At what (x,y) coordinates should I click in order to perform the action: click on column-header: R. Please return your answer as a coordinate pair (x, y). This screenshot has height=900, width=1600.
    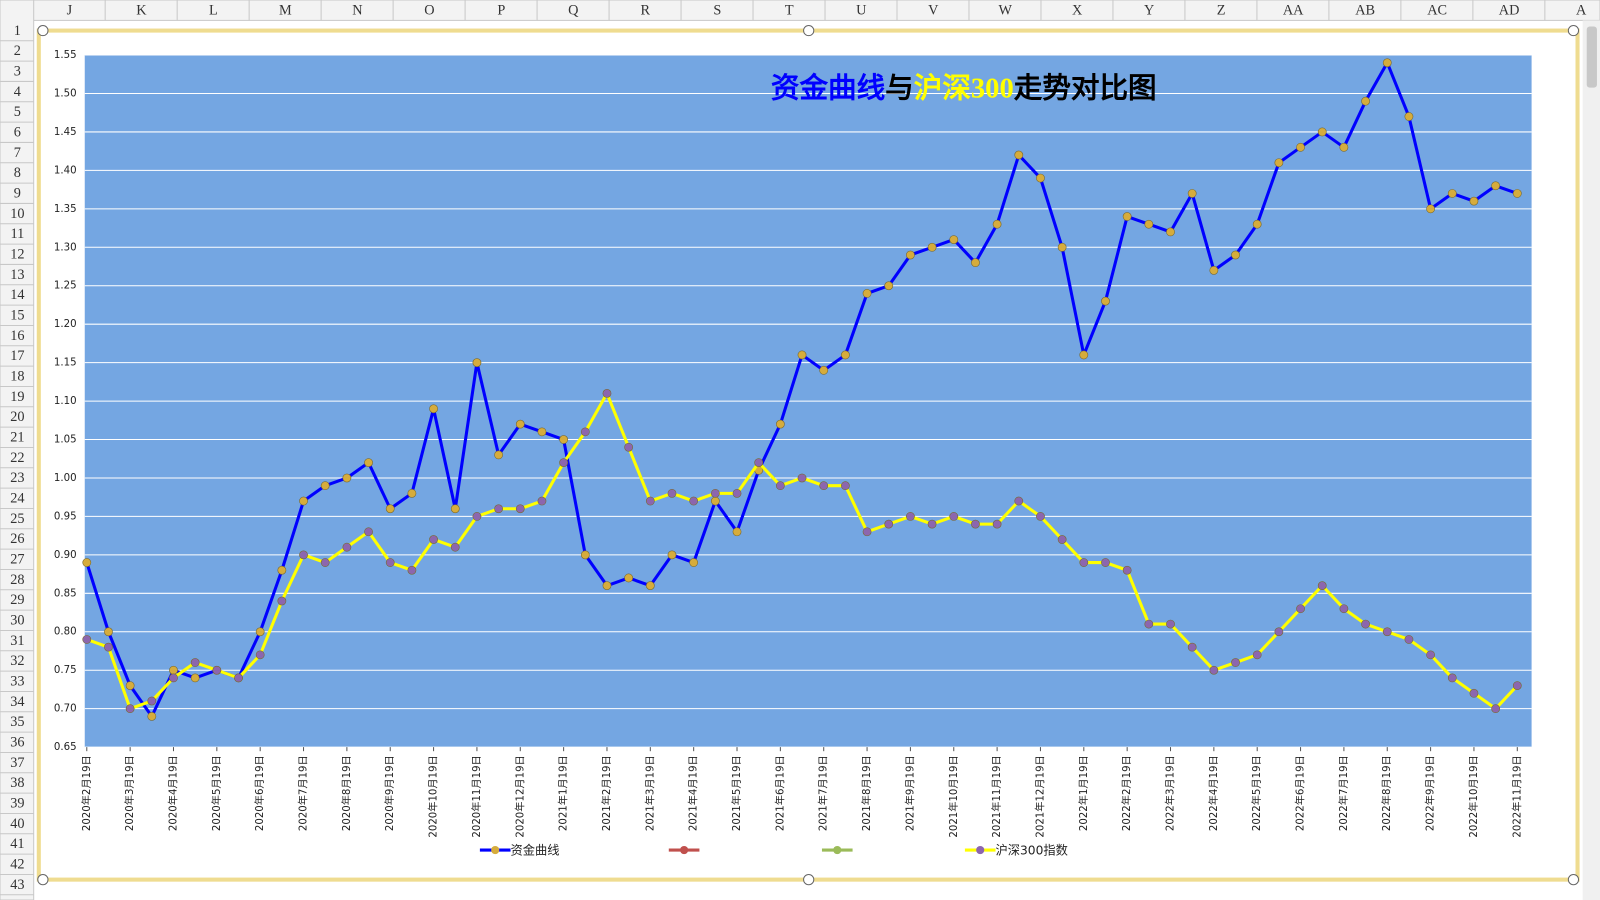
    Looking at the image, I should click on (646, 11).